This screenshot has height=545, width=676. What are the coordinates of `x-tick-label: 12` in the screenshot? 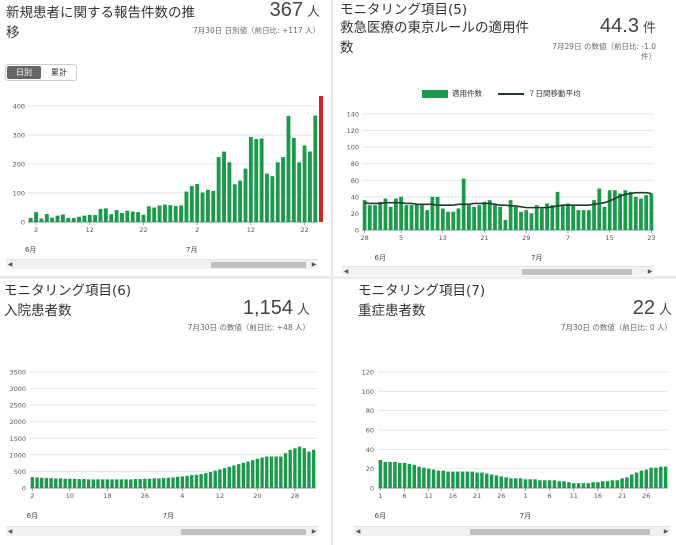 It's located at (251, 230).